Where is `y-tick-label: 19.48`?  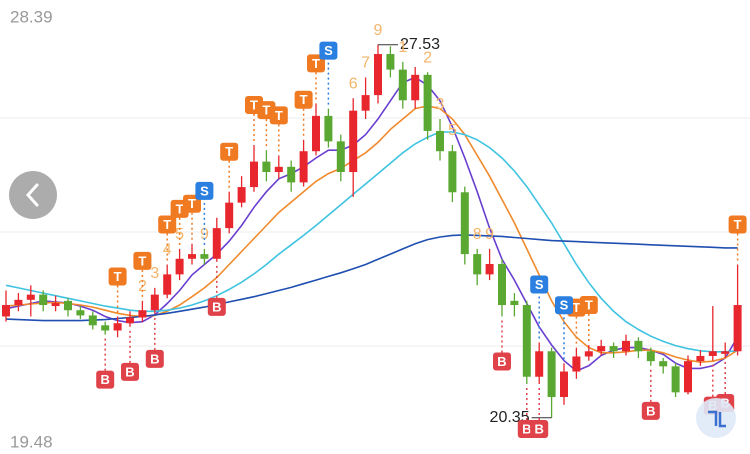
y-tick-label: 19.48 is located at coordinates (31, 441).